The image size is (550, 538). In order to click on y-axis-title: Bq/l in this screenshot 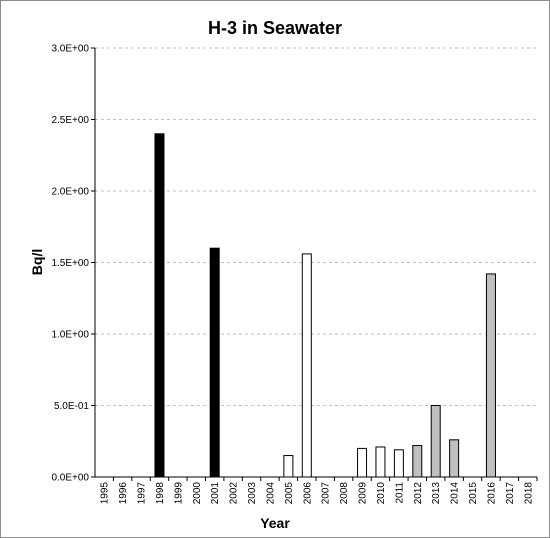, I will do `click(37, 262)`.